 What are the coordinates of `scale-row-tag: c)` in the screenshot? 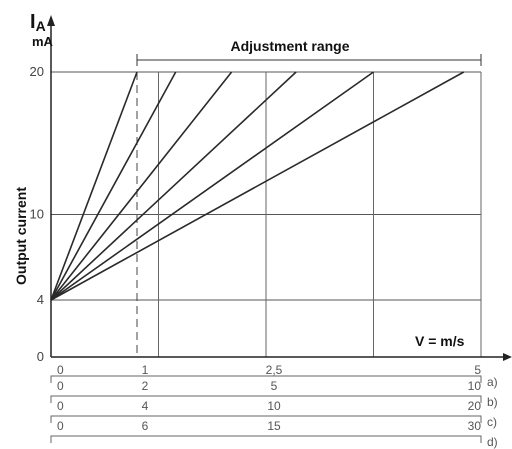 It's located at (492, 422).